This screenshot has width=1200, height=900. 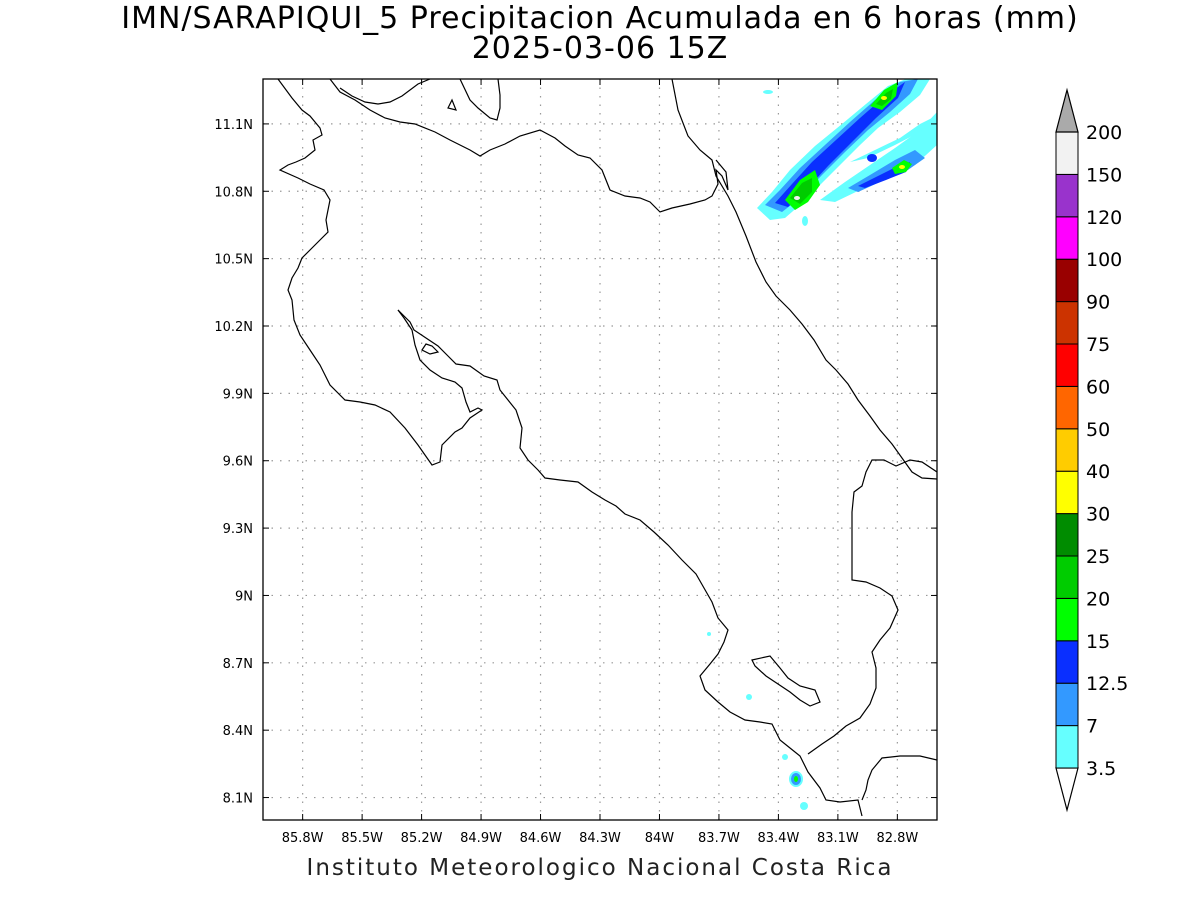 I want to click on lon-tick-label: 83.1W, so click(x=838, y=838).